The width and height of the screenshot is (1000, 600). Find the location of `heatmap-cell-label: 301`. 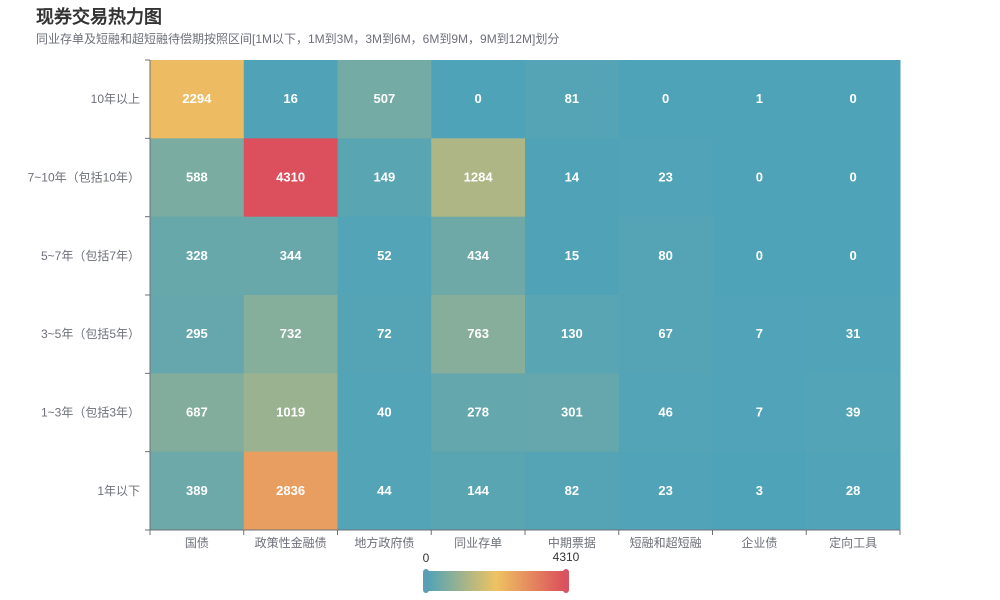

heatmap-cell-label: 301 is located at coordinates (572, 412).